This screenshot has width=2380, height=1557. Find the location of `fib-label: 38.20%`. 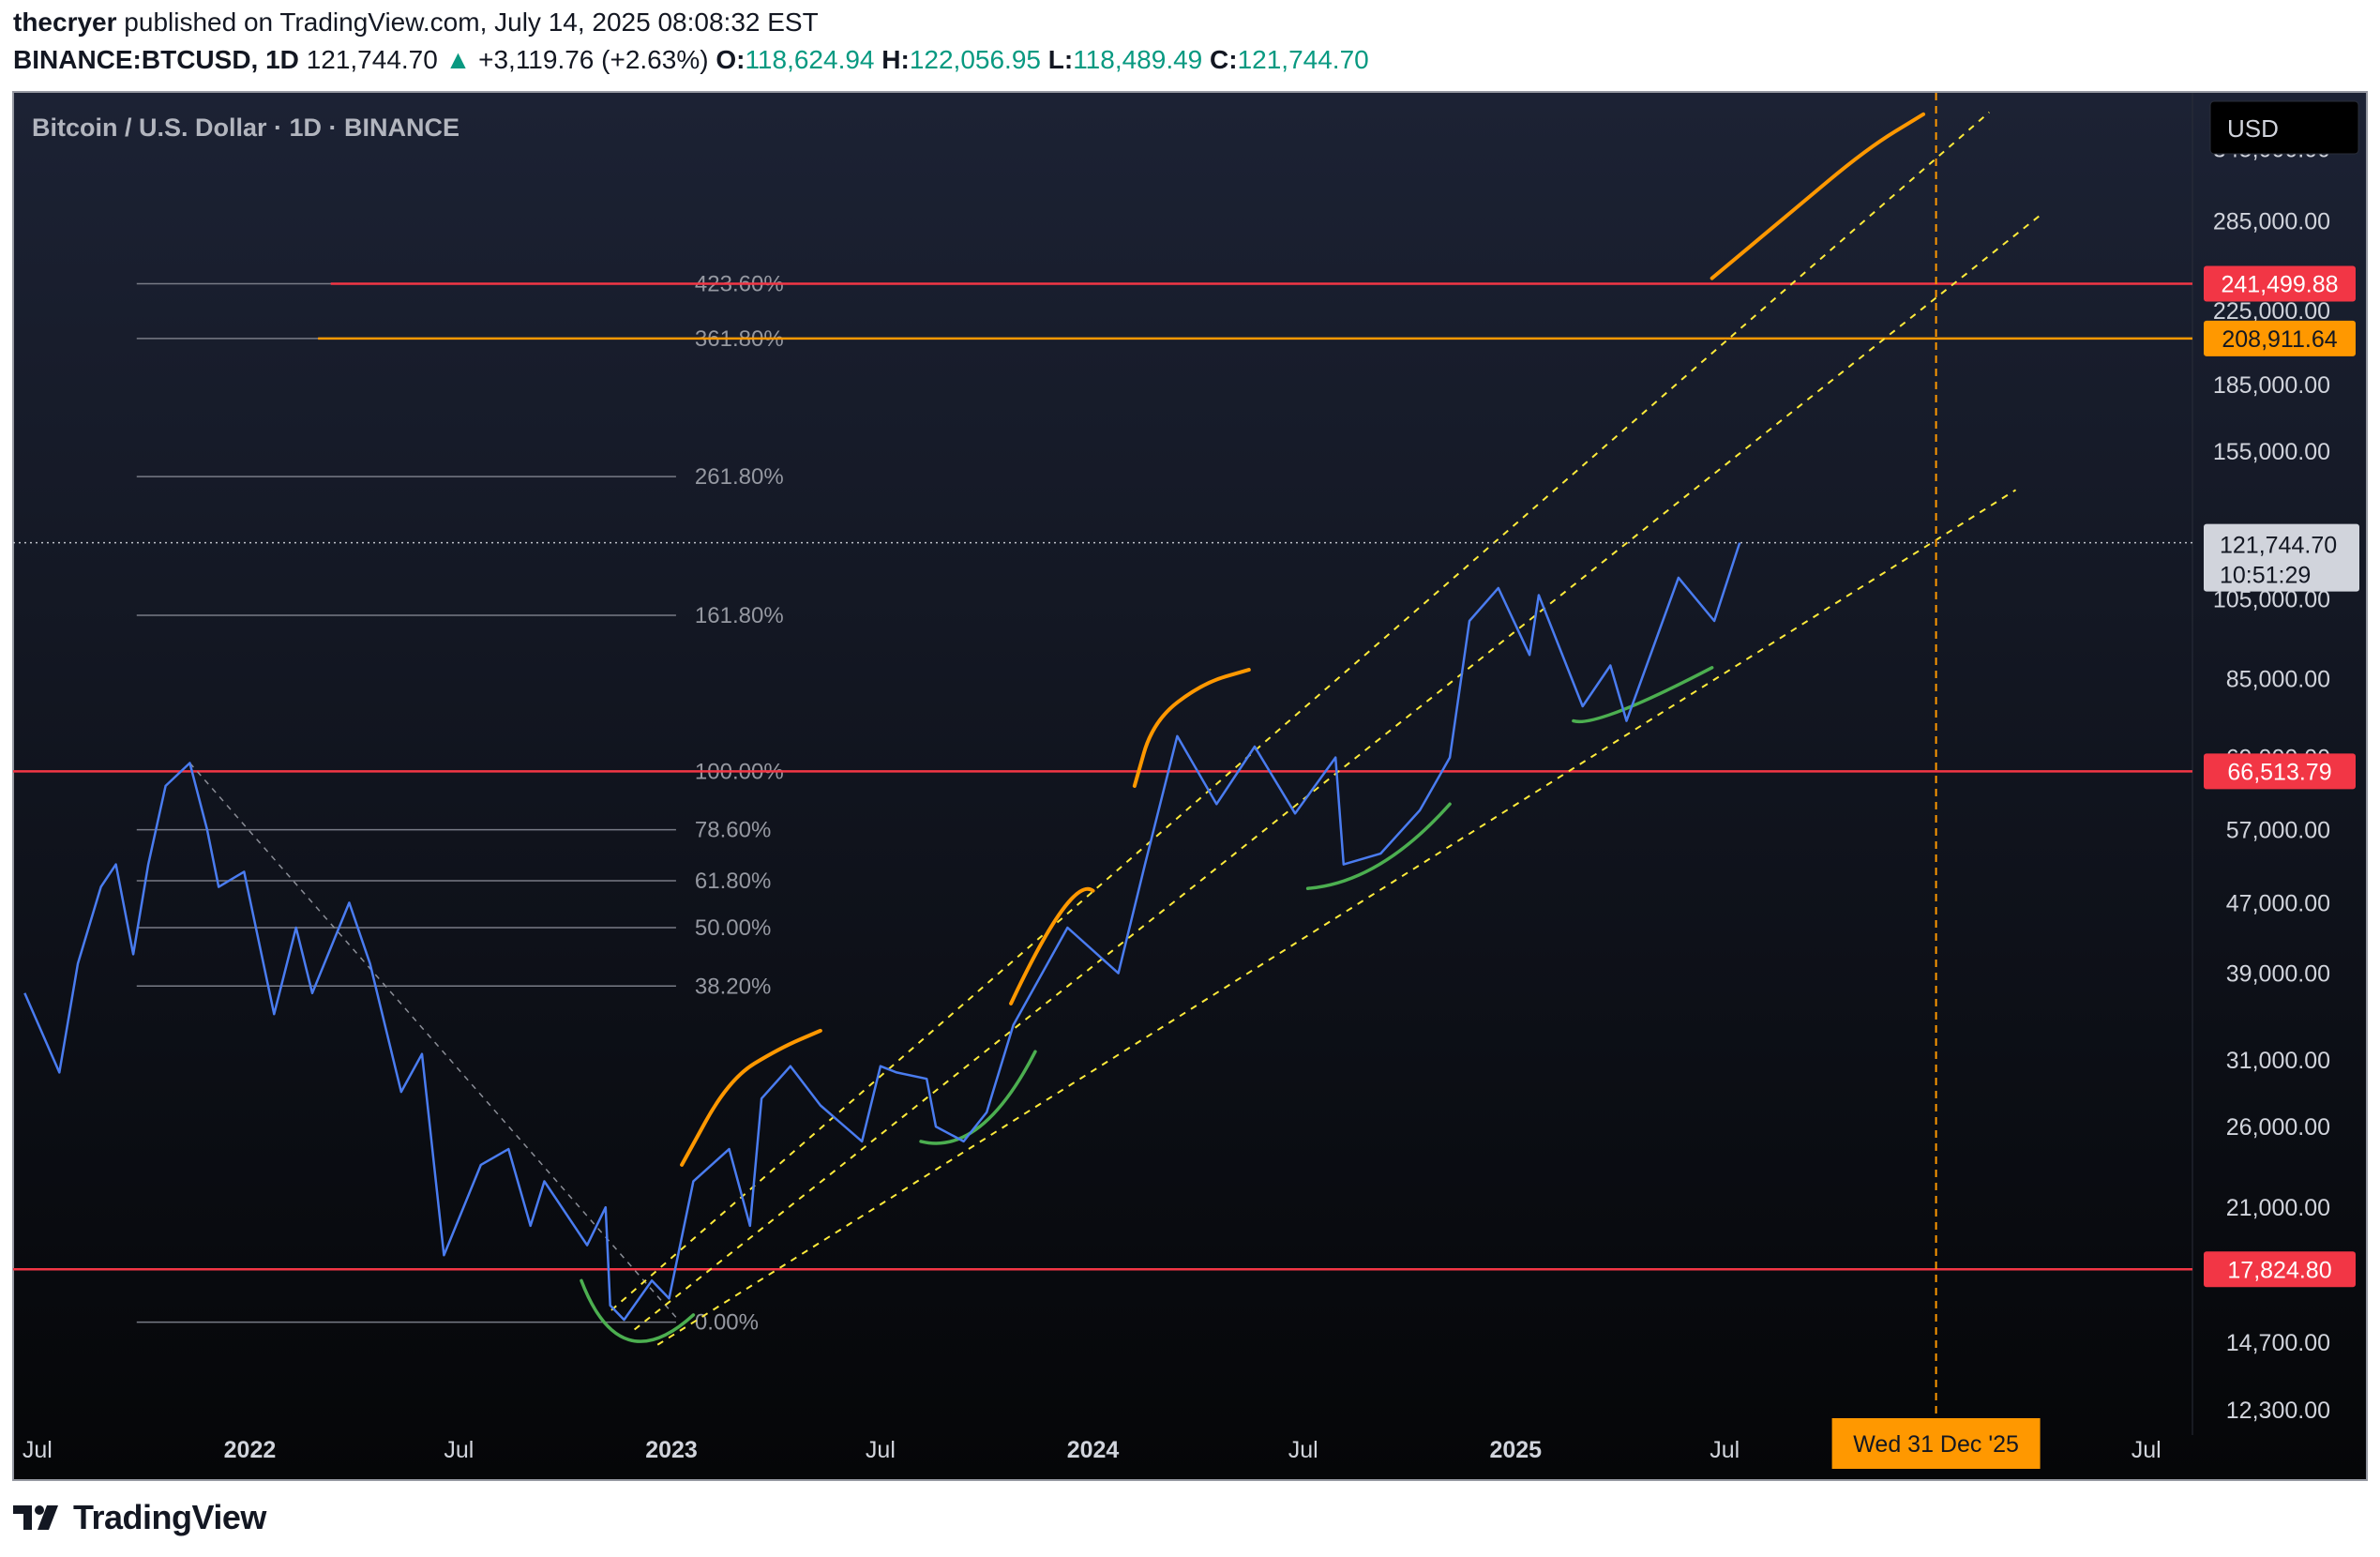

fib-label: 38.20% is located at coordinates (733, 987).